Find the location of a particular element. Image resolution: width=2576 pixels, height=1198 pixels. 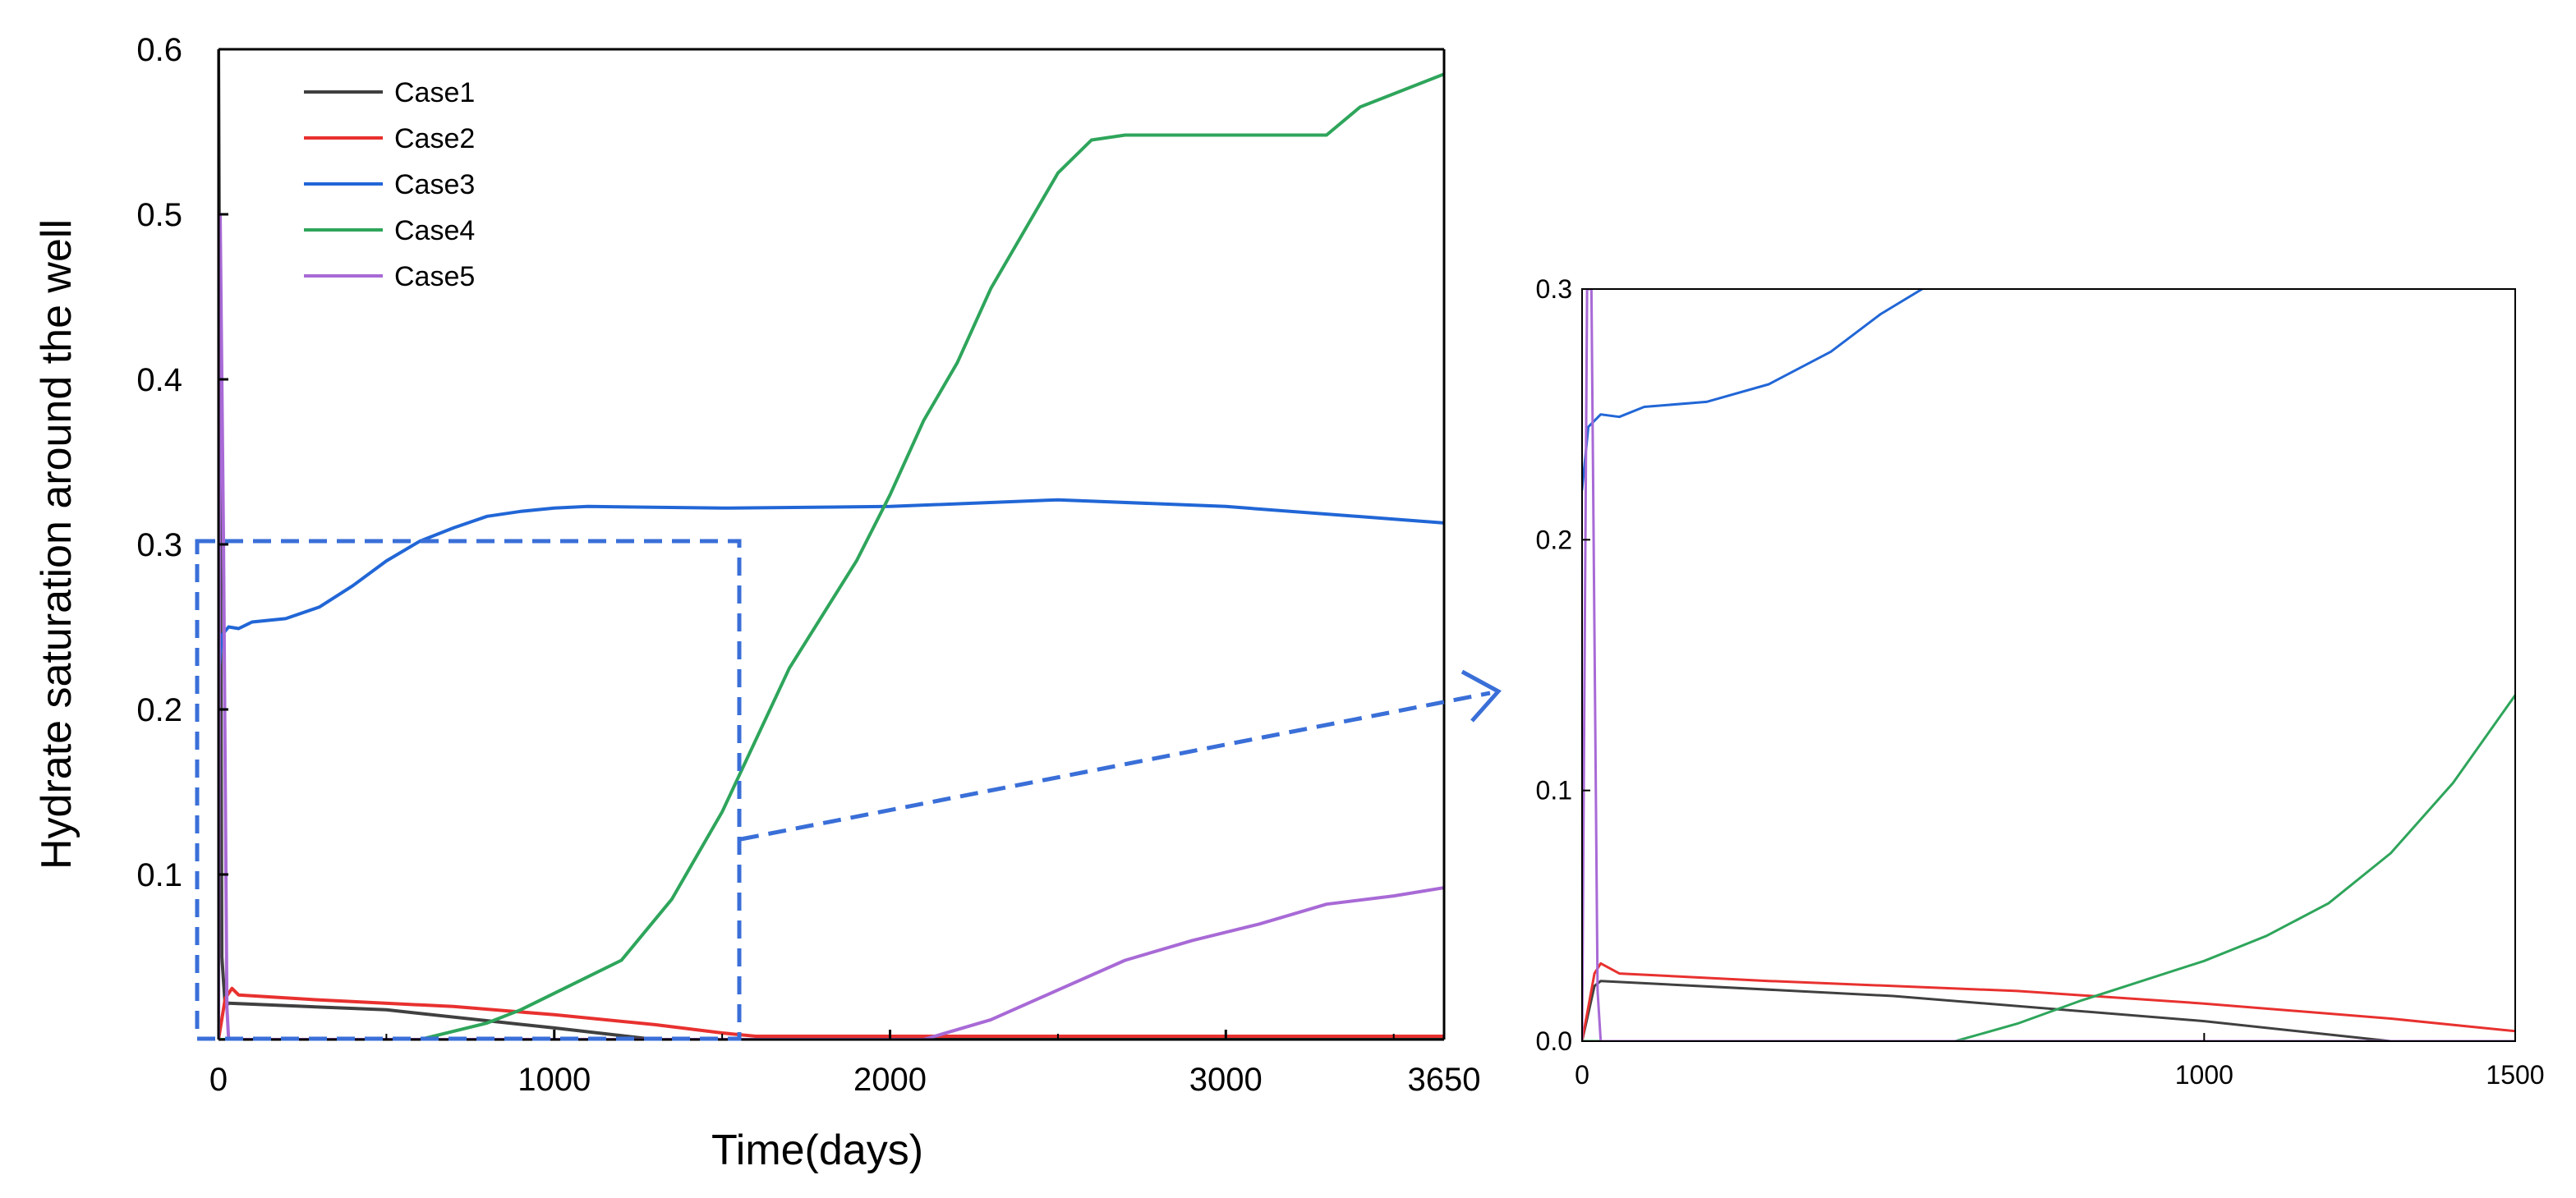

main-y-tick-label: 0.4 is located at coordinates (159, 380).